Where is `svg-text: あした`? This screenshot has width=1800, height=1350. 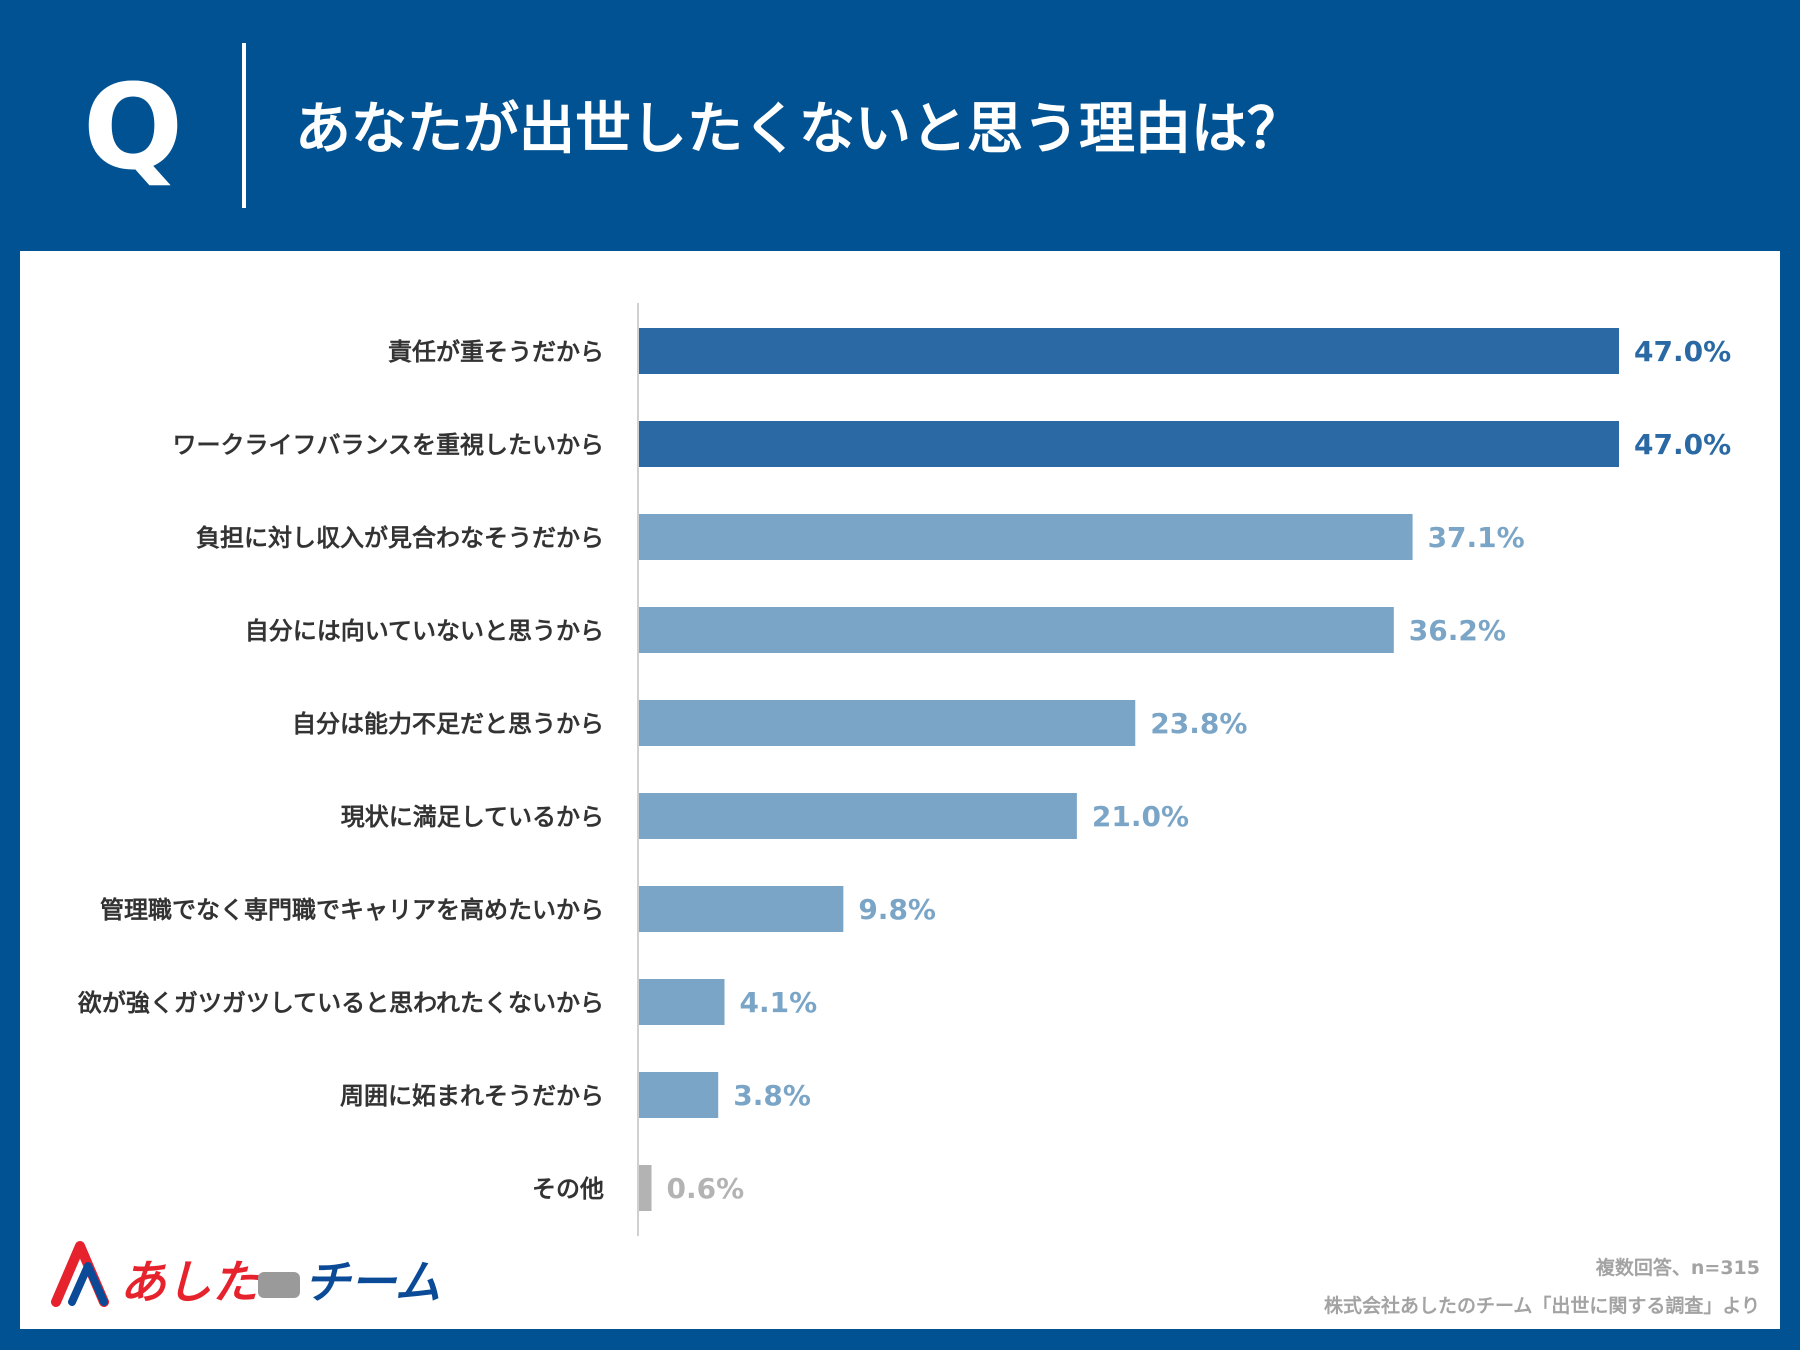 svg-text: あした is located at coordinates (190, 1282).